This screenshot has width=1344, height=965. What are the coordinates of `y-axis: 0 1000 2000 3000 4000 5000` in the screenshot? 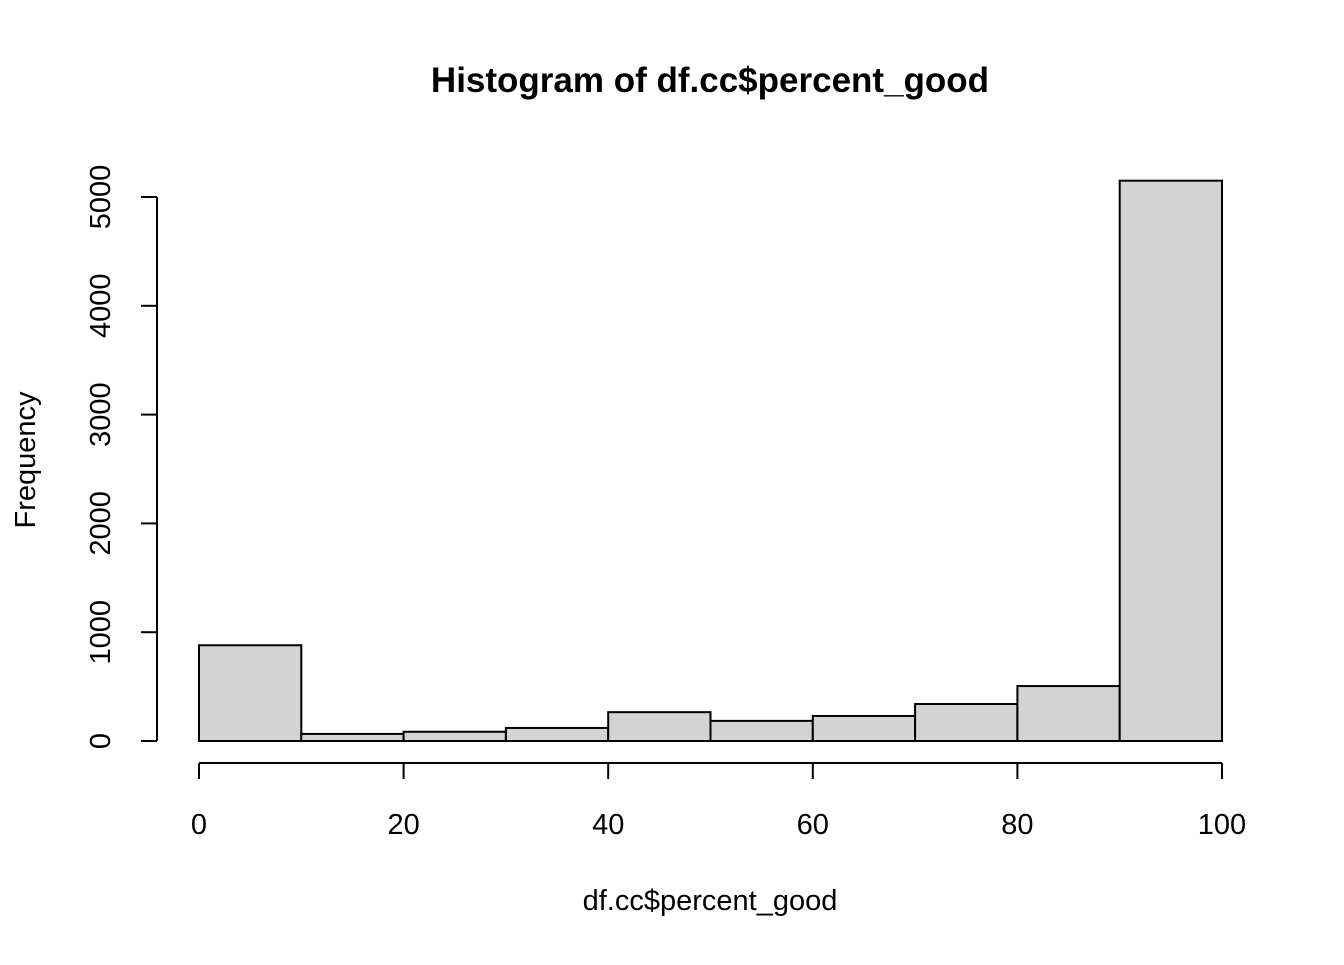 It's located at (121, 457).